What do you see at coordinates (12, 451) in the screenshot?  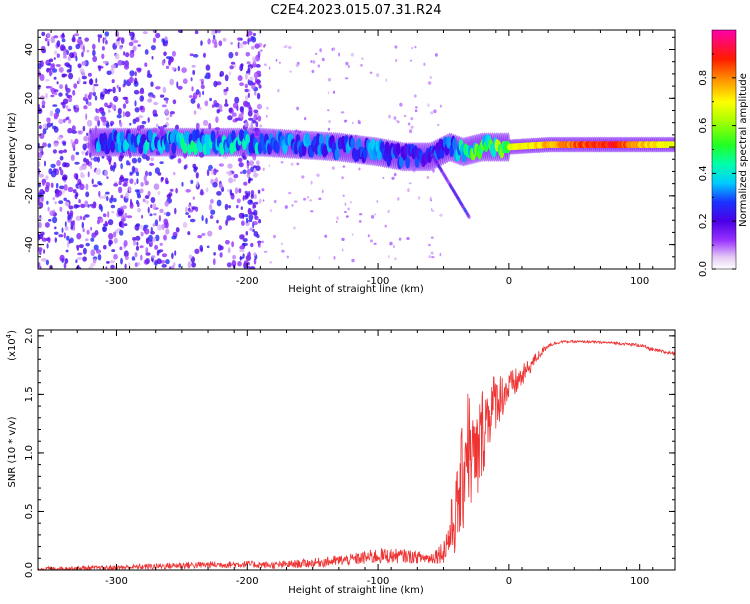 I see `snr-y-label: SNR (10 * v/v)` at bounding box center [12, 451].